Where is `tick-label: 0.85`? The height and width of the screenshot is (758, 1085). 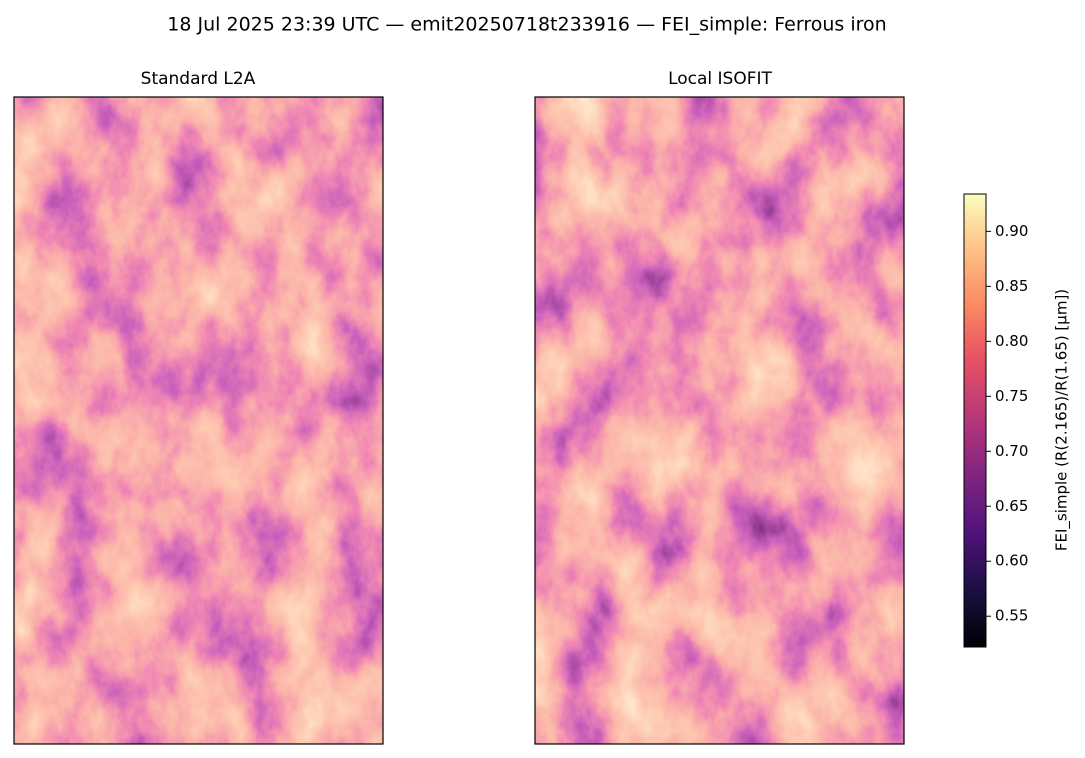
tick-label: 0.85 is located at coordinates (1011, 286).